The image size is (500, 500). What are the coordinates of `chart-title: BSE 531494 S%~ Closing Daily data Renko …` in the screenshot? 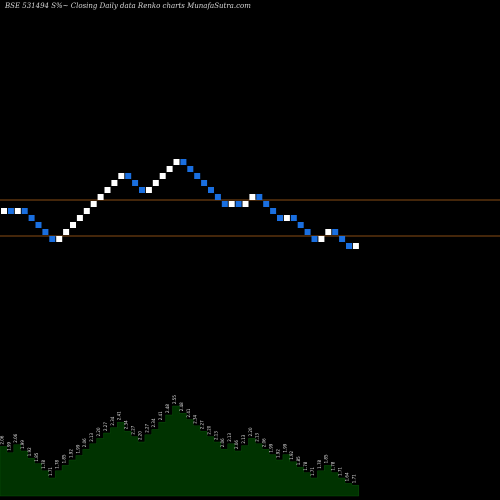 It's located at (128, 6).